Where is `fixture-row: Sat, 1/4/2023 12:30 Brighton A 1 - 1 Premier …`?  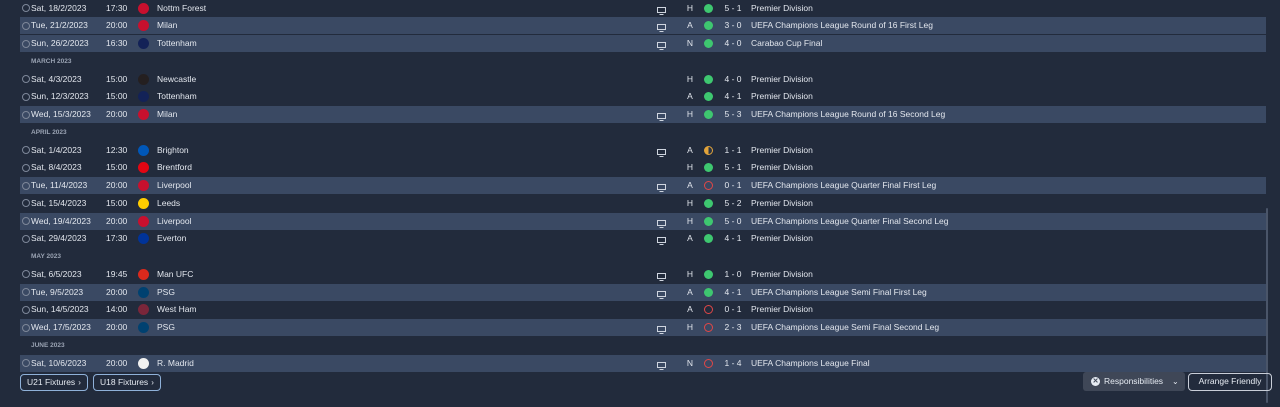 fixture-row: Sat, 1/4/2023 12:30 Brighton A 1 - 1 Premier … is located at coordinates (643, 150).